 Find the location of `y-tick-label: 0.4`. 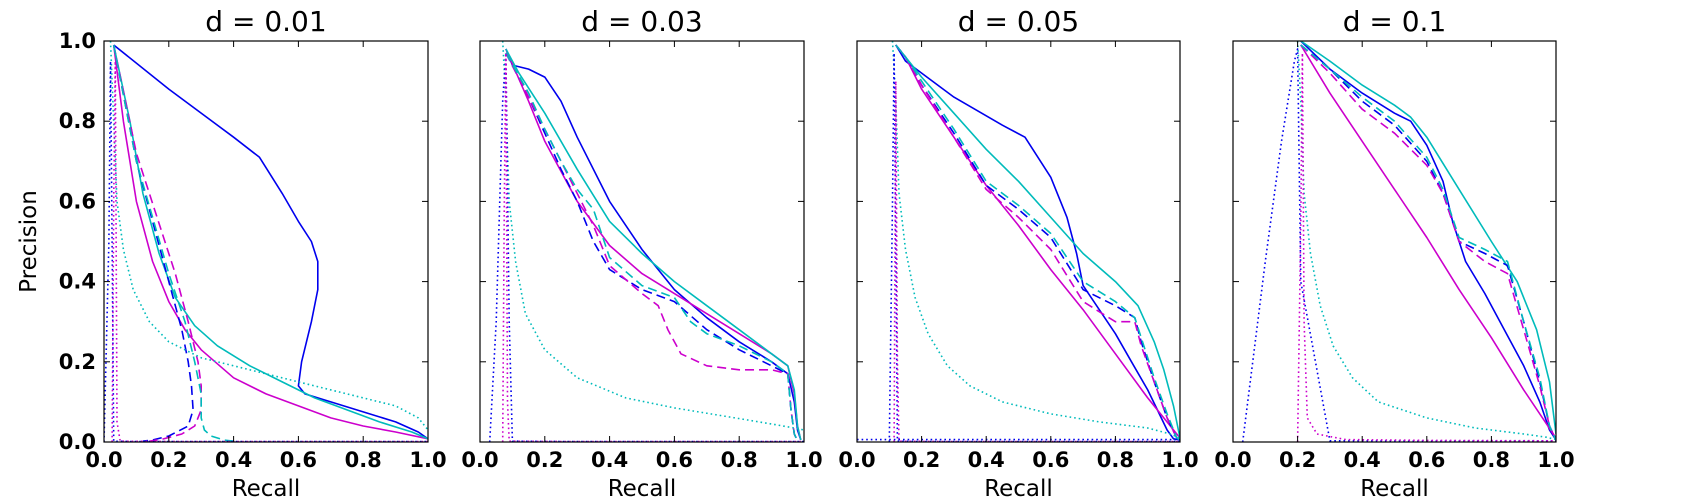

y-tick-label: 0.4 is located at coordinates (77, 282).